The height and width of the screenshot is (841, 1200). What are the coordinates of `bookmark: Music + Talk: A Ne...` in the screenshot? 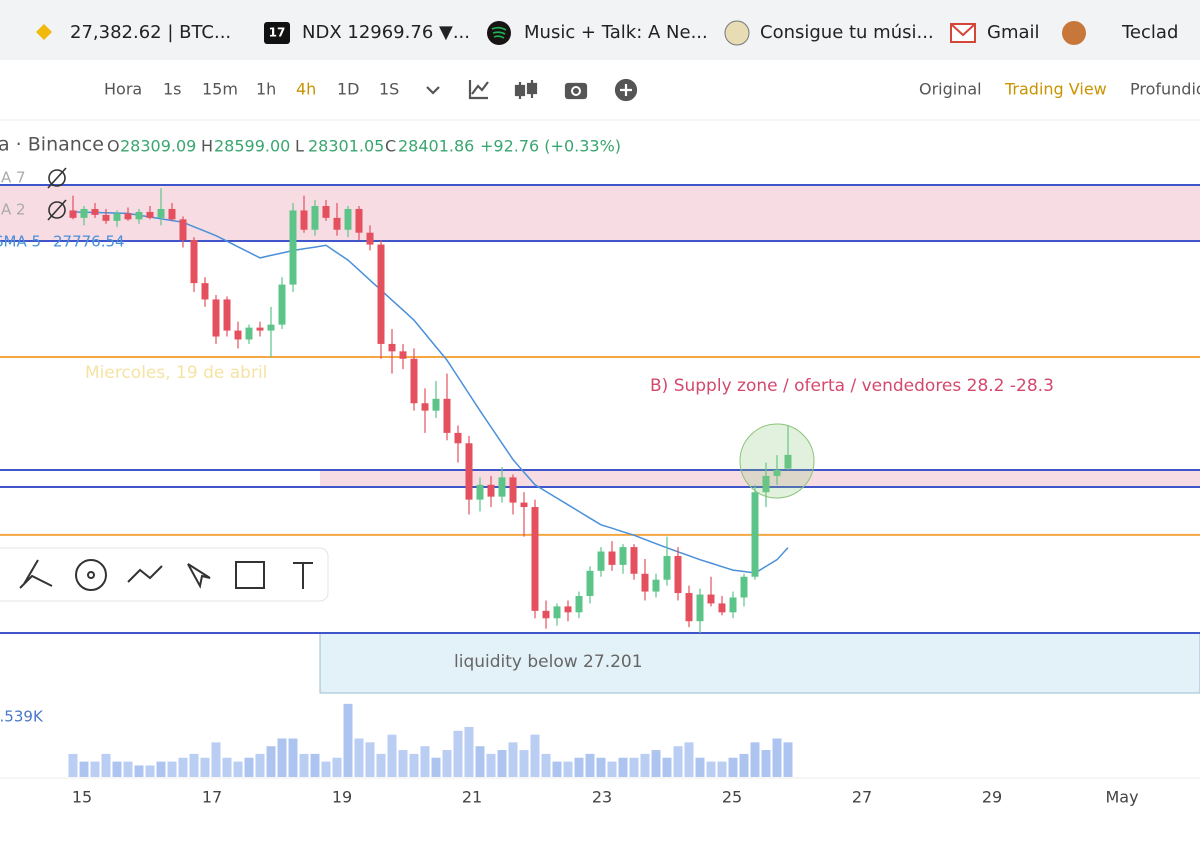 It's located at (616, 32).